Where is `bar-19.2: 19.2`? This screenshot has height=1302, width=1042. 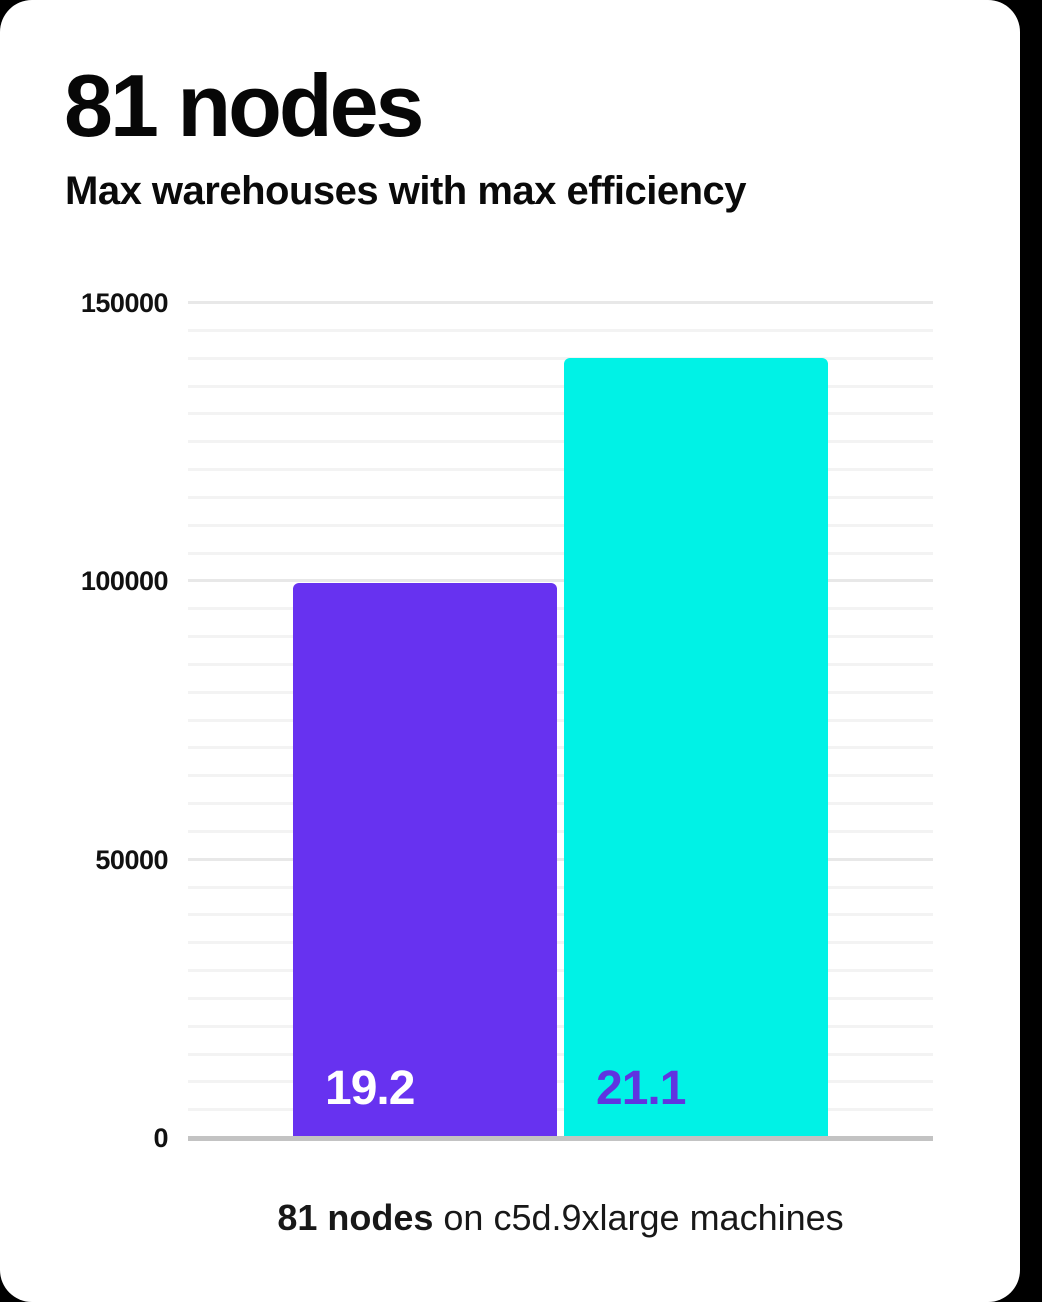 bar-19.2: 19.2 is located at coordinates (425, 860).